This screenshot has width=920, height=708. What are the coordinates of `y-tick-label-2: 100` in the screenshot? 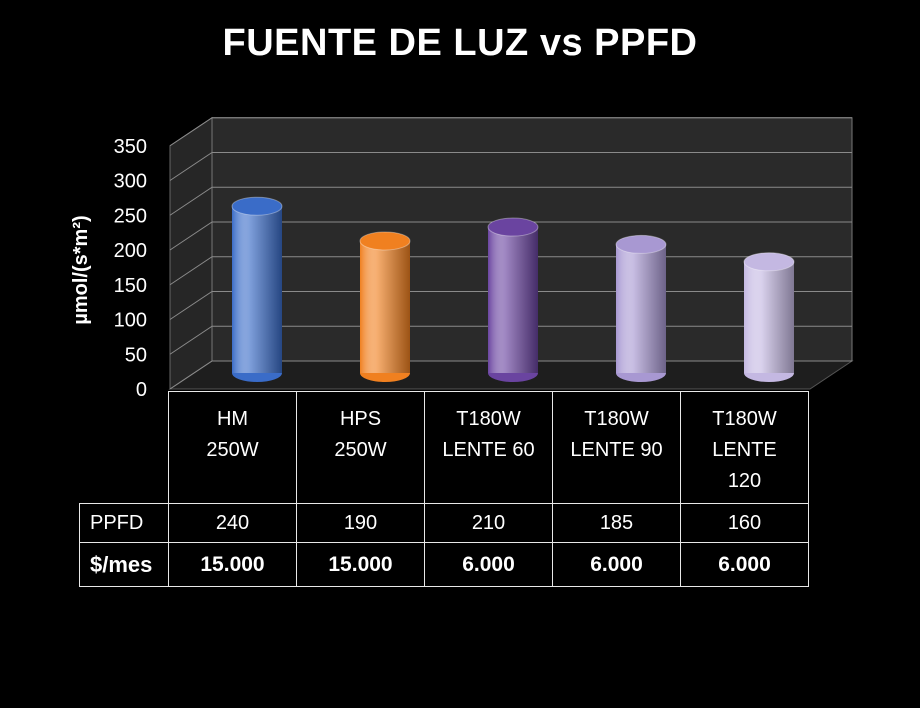 It's located at (130, 321).